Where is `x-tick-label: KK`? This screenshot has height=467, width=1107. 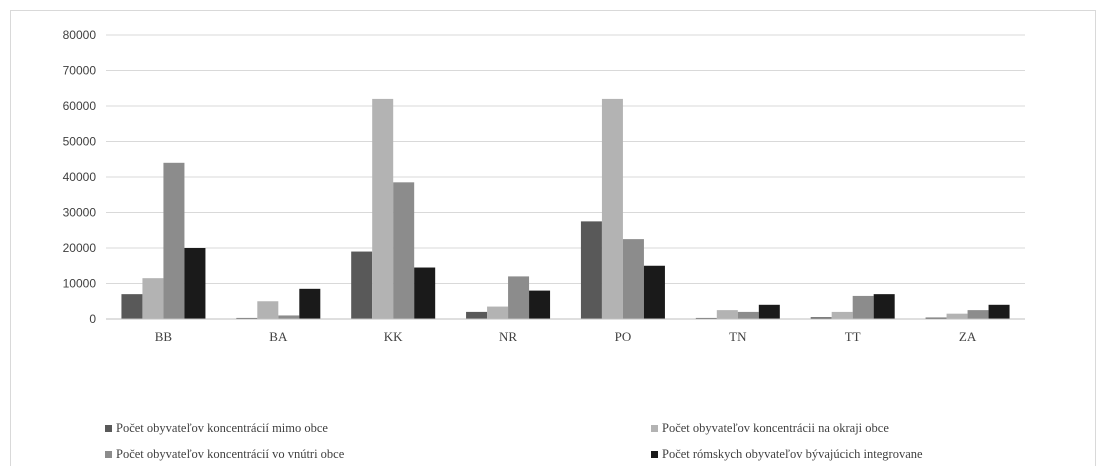 x-tick-label: KK is located at coordinates (393, 336).